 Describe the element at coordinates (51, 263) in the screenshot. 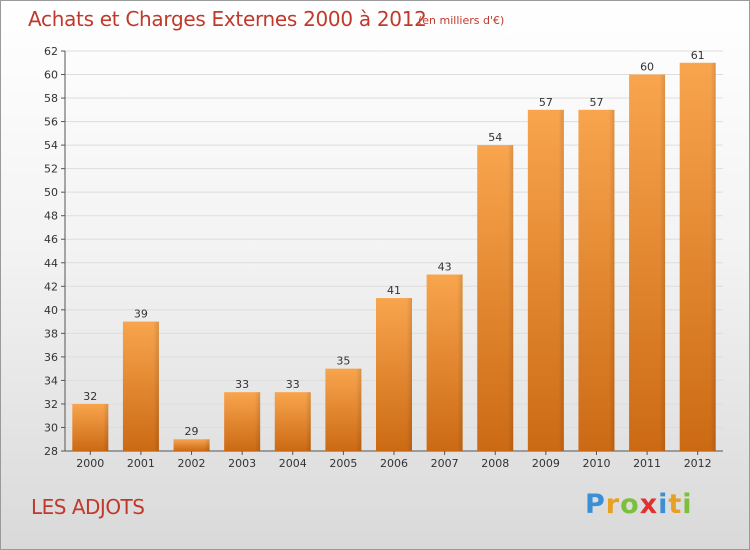

I see `y-tick-label: 44` at that location.